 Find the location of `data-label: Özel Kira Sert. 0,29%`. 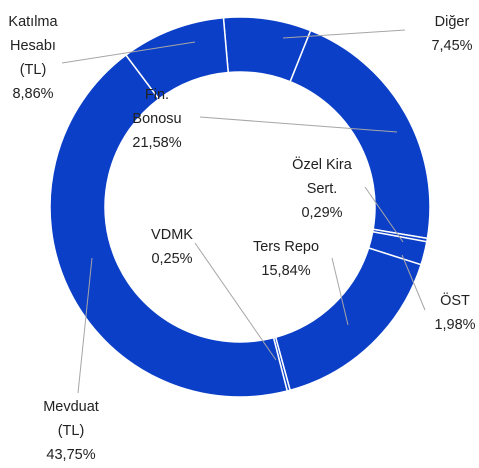

data-label: Özel Kira Sert. 0,29% is located at coordinates (322, 189).